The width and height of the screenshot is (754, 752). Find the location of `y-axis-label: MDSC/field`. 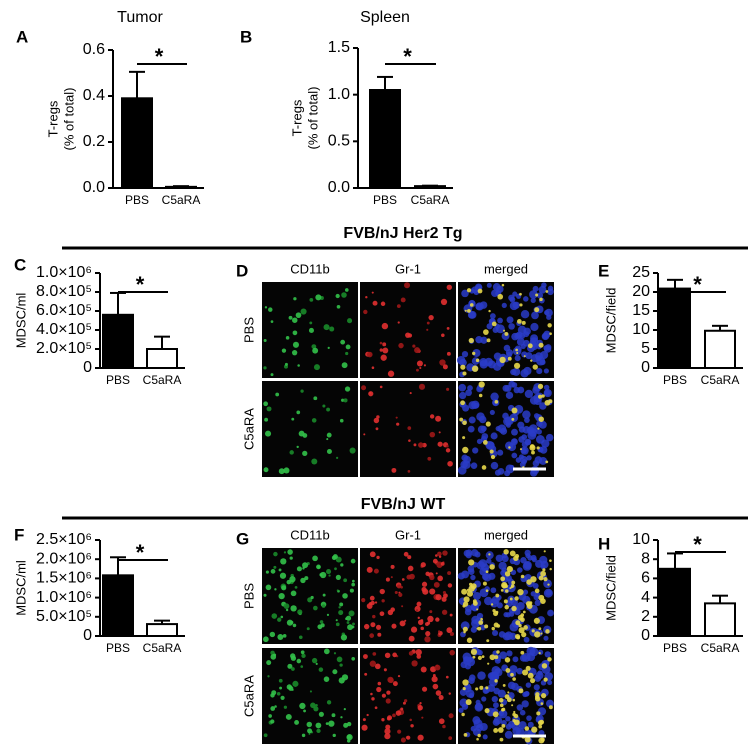

y-axis-label: MDSC/field is located at coordinates (610, 588).